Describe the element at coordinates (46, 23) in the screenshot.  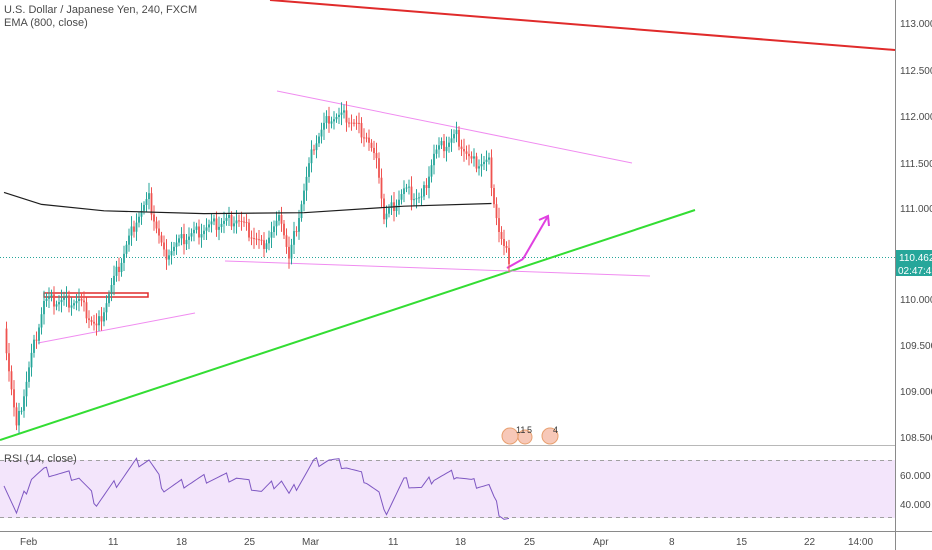
I see `ema-legend: EMA (800, close)` at that location.